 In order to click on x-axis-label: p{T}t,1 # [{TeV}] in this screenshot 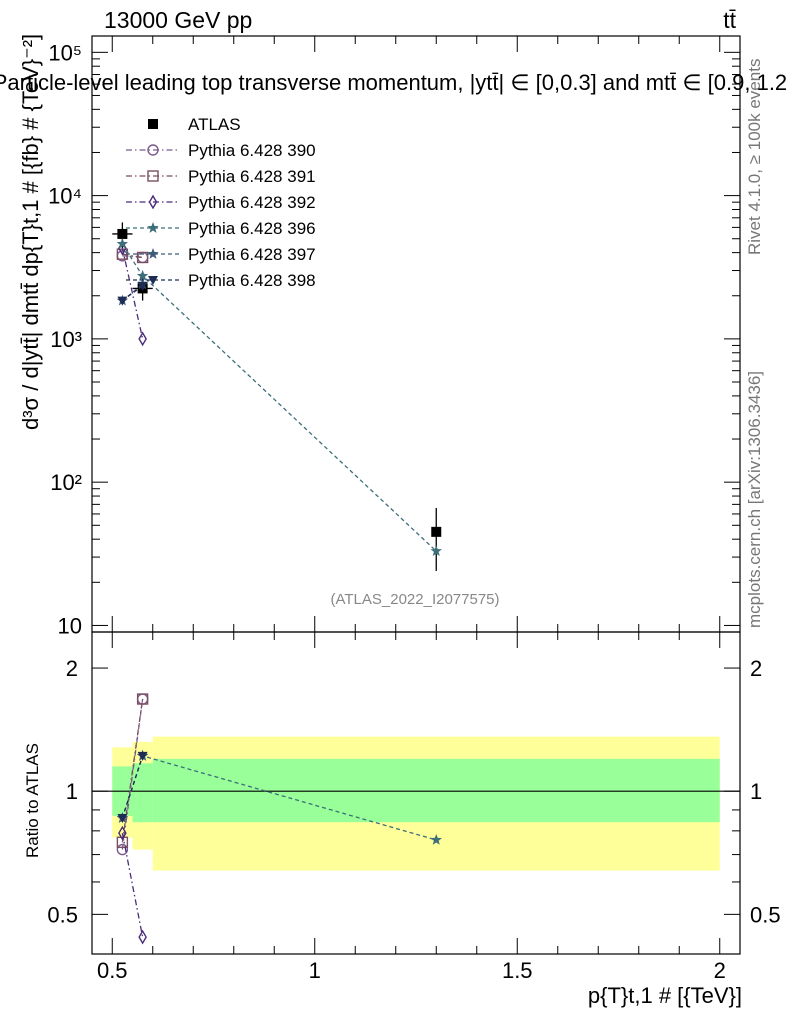, I will do `click(665, 995)`.